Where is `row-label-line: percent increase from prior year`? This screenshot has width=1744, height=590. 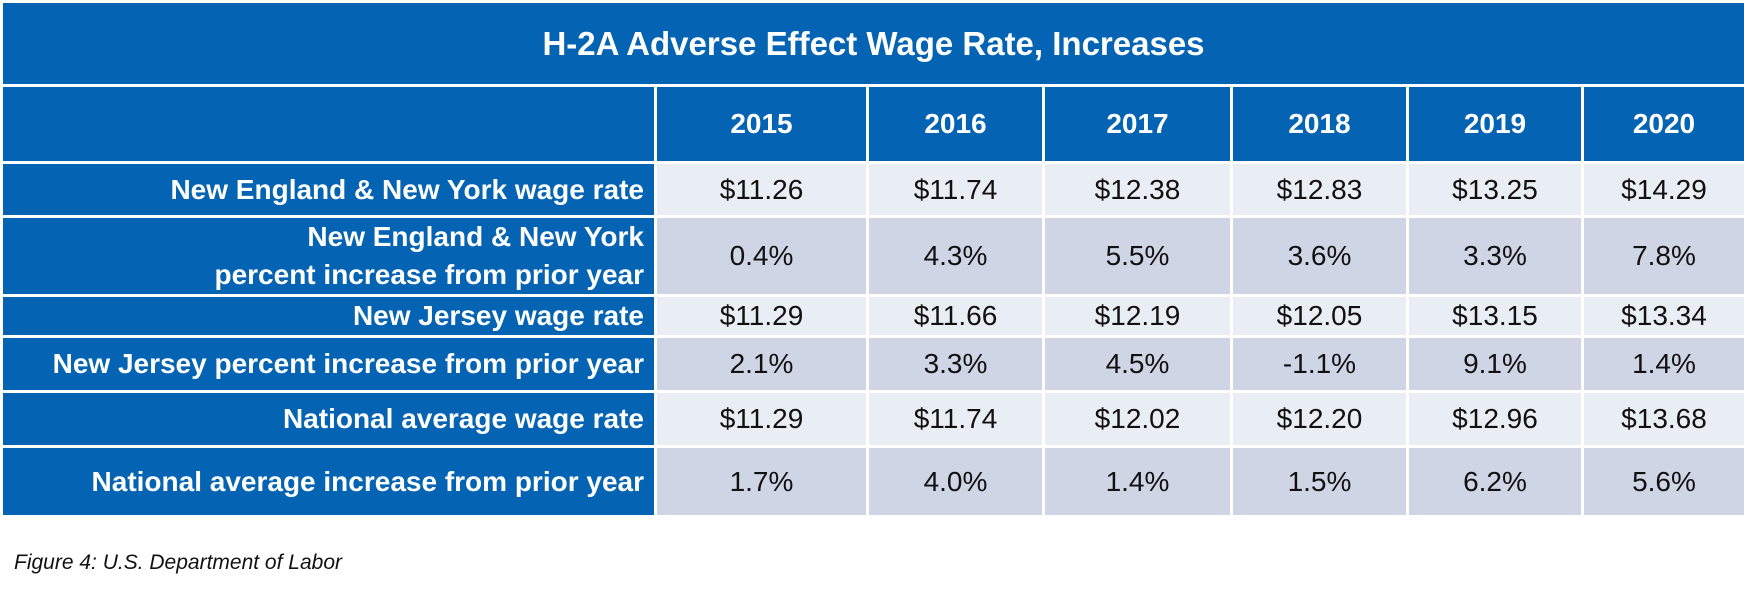 row-label-line: percent increase from prior year is located at coordinates (429, 274).